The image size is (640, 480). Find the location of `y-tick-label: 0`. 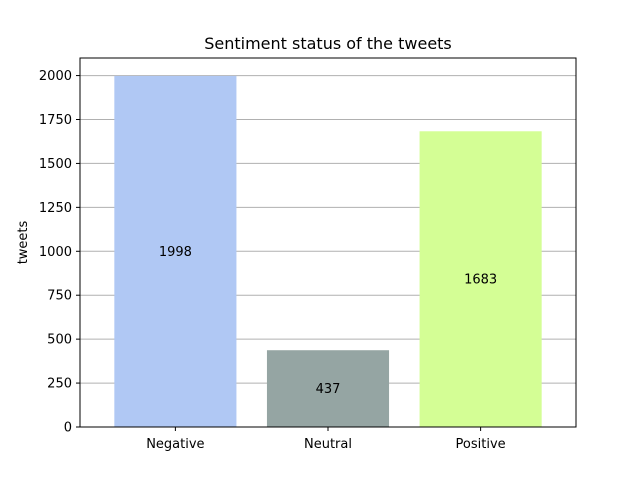

y-tick-label: 0 is located at coordinates (68, 428).